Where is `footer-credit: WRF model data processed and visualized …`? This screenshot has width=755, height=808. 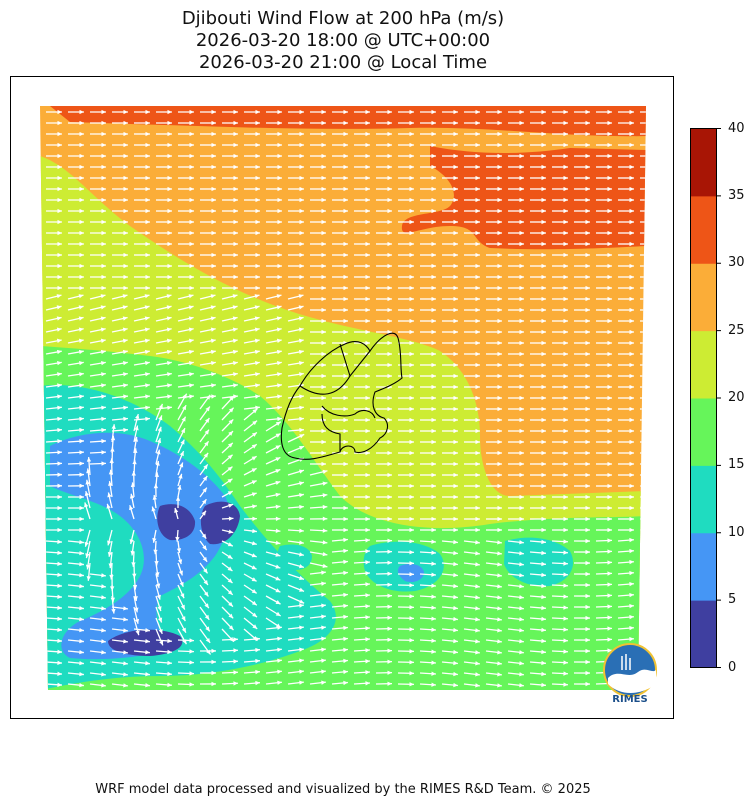 footer-credit: WRF model data processed and visualized … is located at coordinates (343, 789).